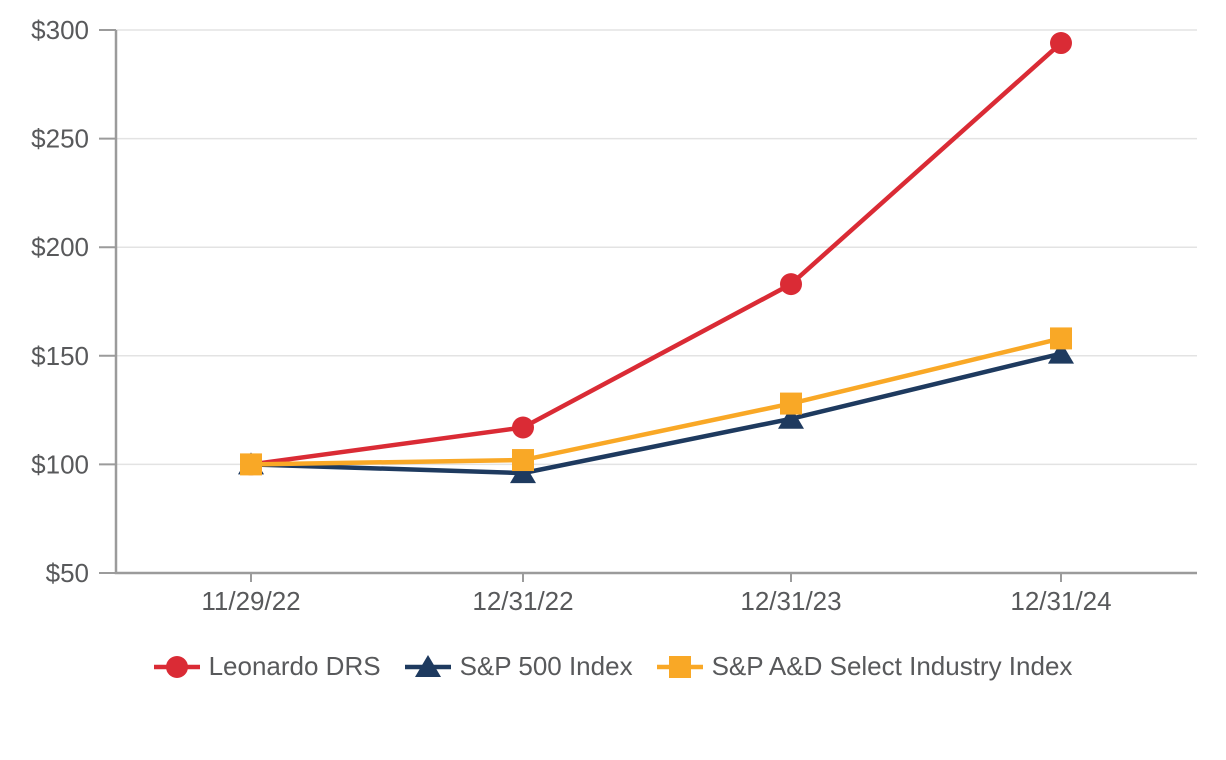 The image size is (1226, 760). I want to click on legend-item-sp-ad-select-industry-index: S&P A&D Select Industry Index, so click(864, 666).